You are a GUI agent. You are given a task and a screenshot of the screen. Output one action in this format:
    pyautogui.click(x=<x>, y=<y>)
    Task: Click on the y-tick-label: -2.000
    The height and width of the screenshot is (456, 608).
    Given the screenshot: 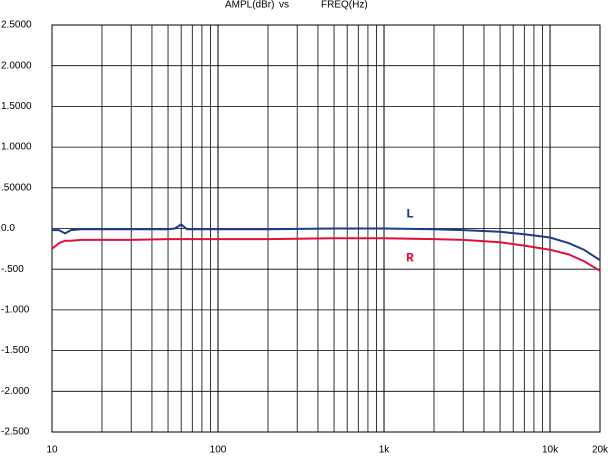 What is the action you would take?
    pyautogui.click(x=15, y=391)
    